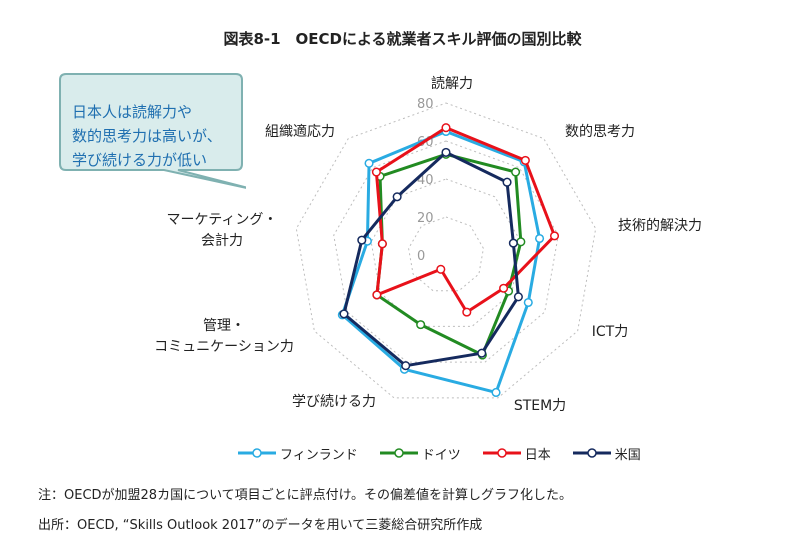  Describe the element at coordinates (425, 104) in the screenshot. I see `tick-label: 80` at that location.